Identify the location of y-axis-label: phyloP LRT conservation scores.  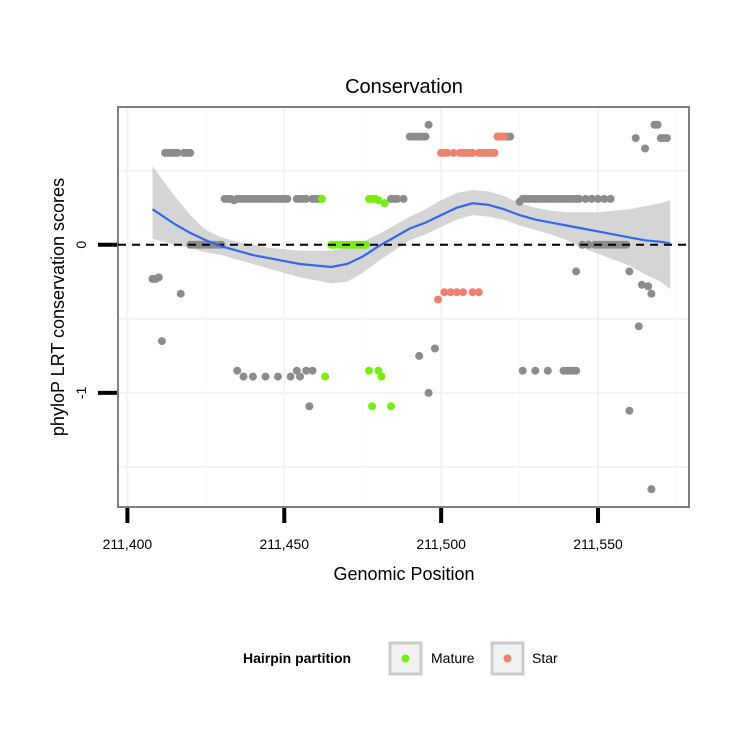
(58, 307).